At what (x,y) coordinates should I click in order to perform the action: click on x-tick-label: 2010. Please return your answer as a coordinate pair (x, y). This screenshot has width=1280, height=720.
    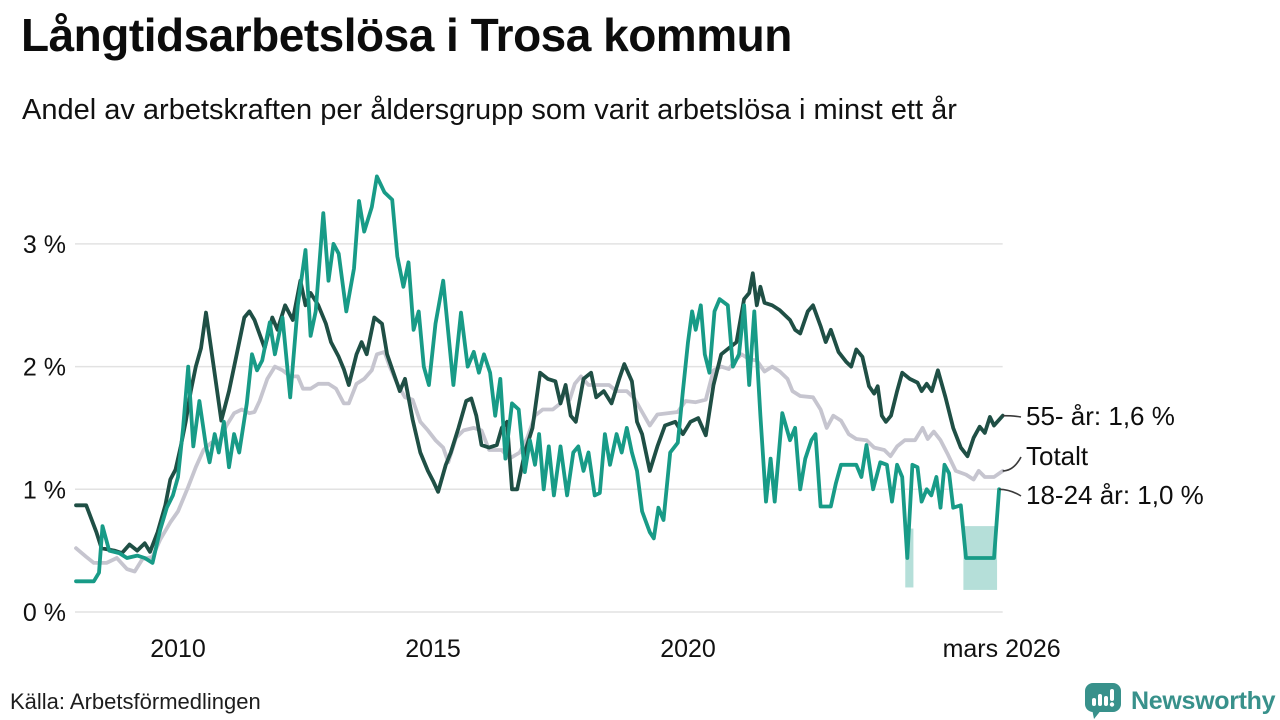
    Looking at the image, I should click on (178, 649).